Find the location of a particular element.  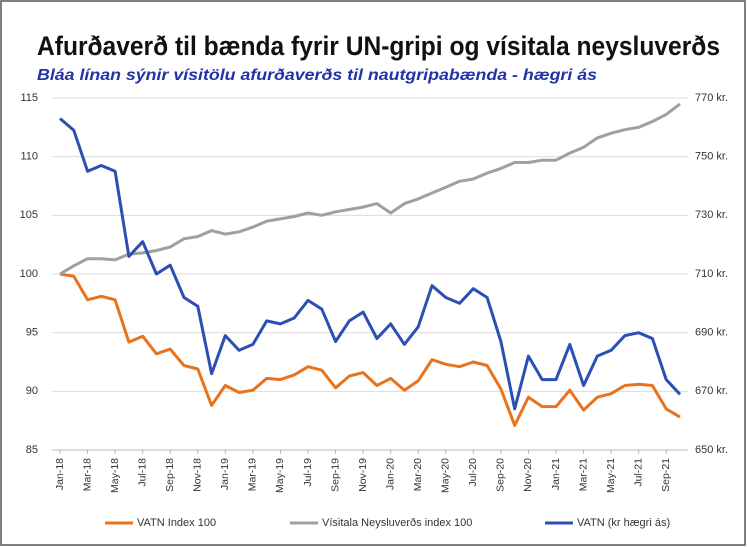

x-tick-label: Mar-20 is located at coordinates (418, 474).